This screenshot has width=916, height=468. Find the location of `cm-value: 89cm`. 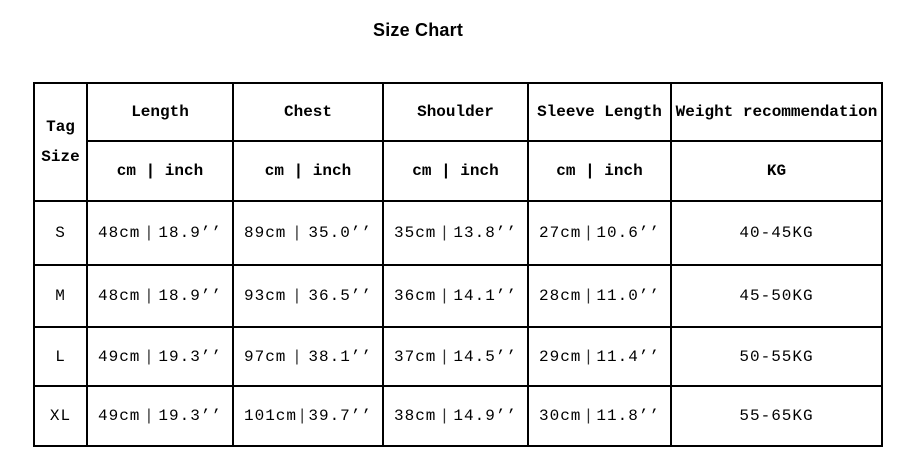

cm-value: 89cm is located at coordinates (265, 233).